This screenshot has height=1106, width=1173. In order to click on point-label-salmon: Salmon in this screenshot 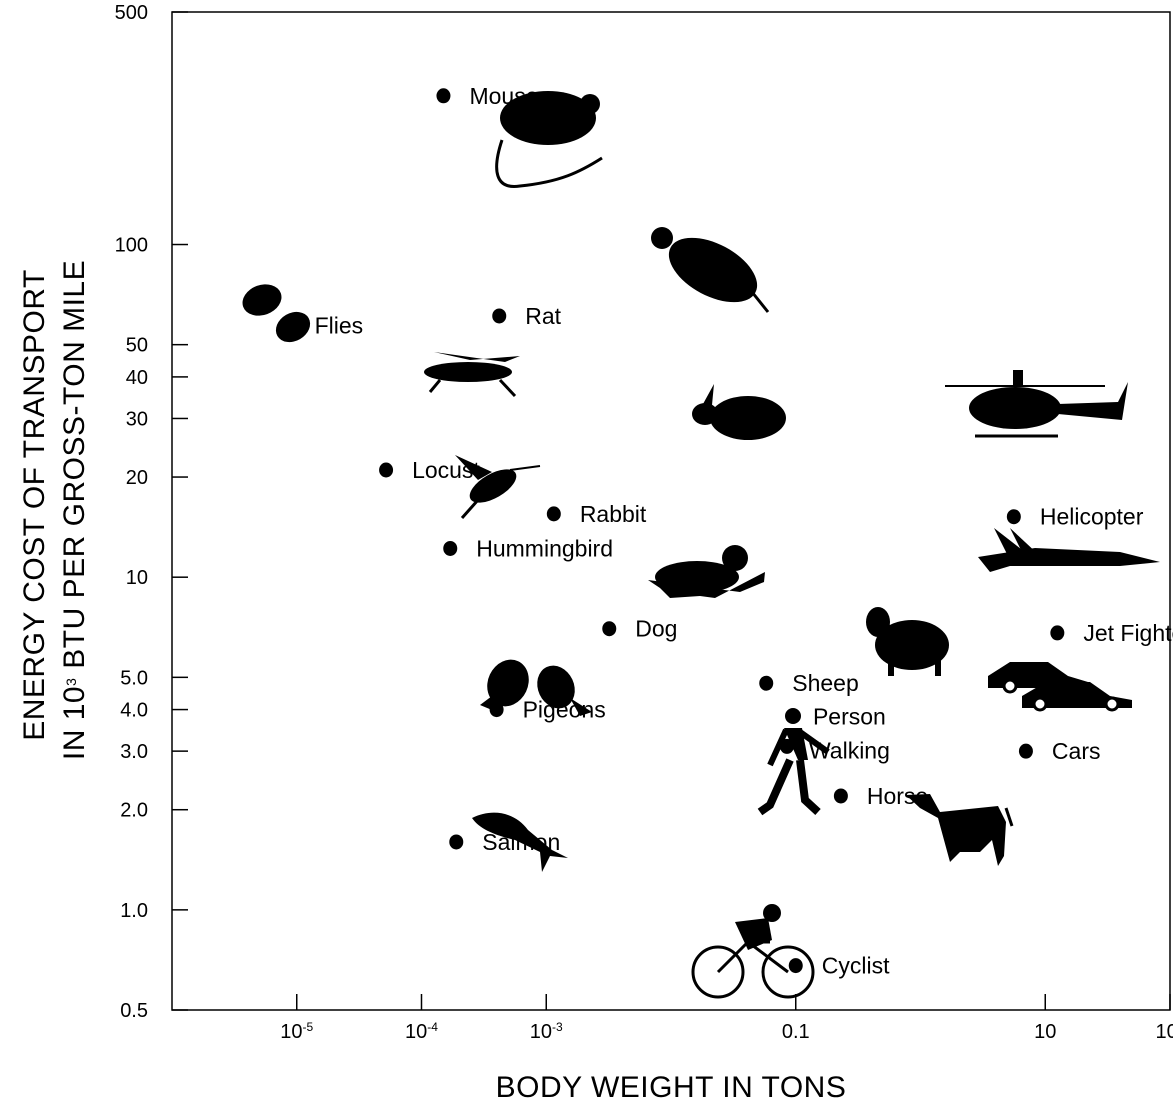, I will do `click(521, 842)`.